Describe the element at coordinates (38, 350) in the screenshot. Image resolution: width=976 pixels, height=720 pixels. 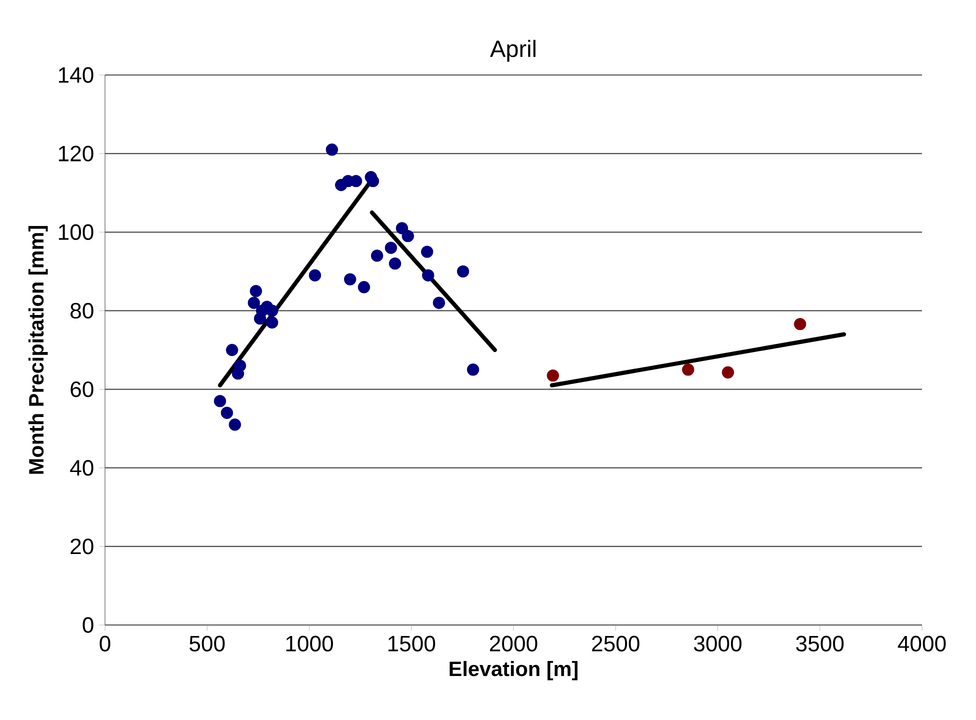
I see `y-axis-title: Month Precipitation [mm]` at that location.